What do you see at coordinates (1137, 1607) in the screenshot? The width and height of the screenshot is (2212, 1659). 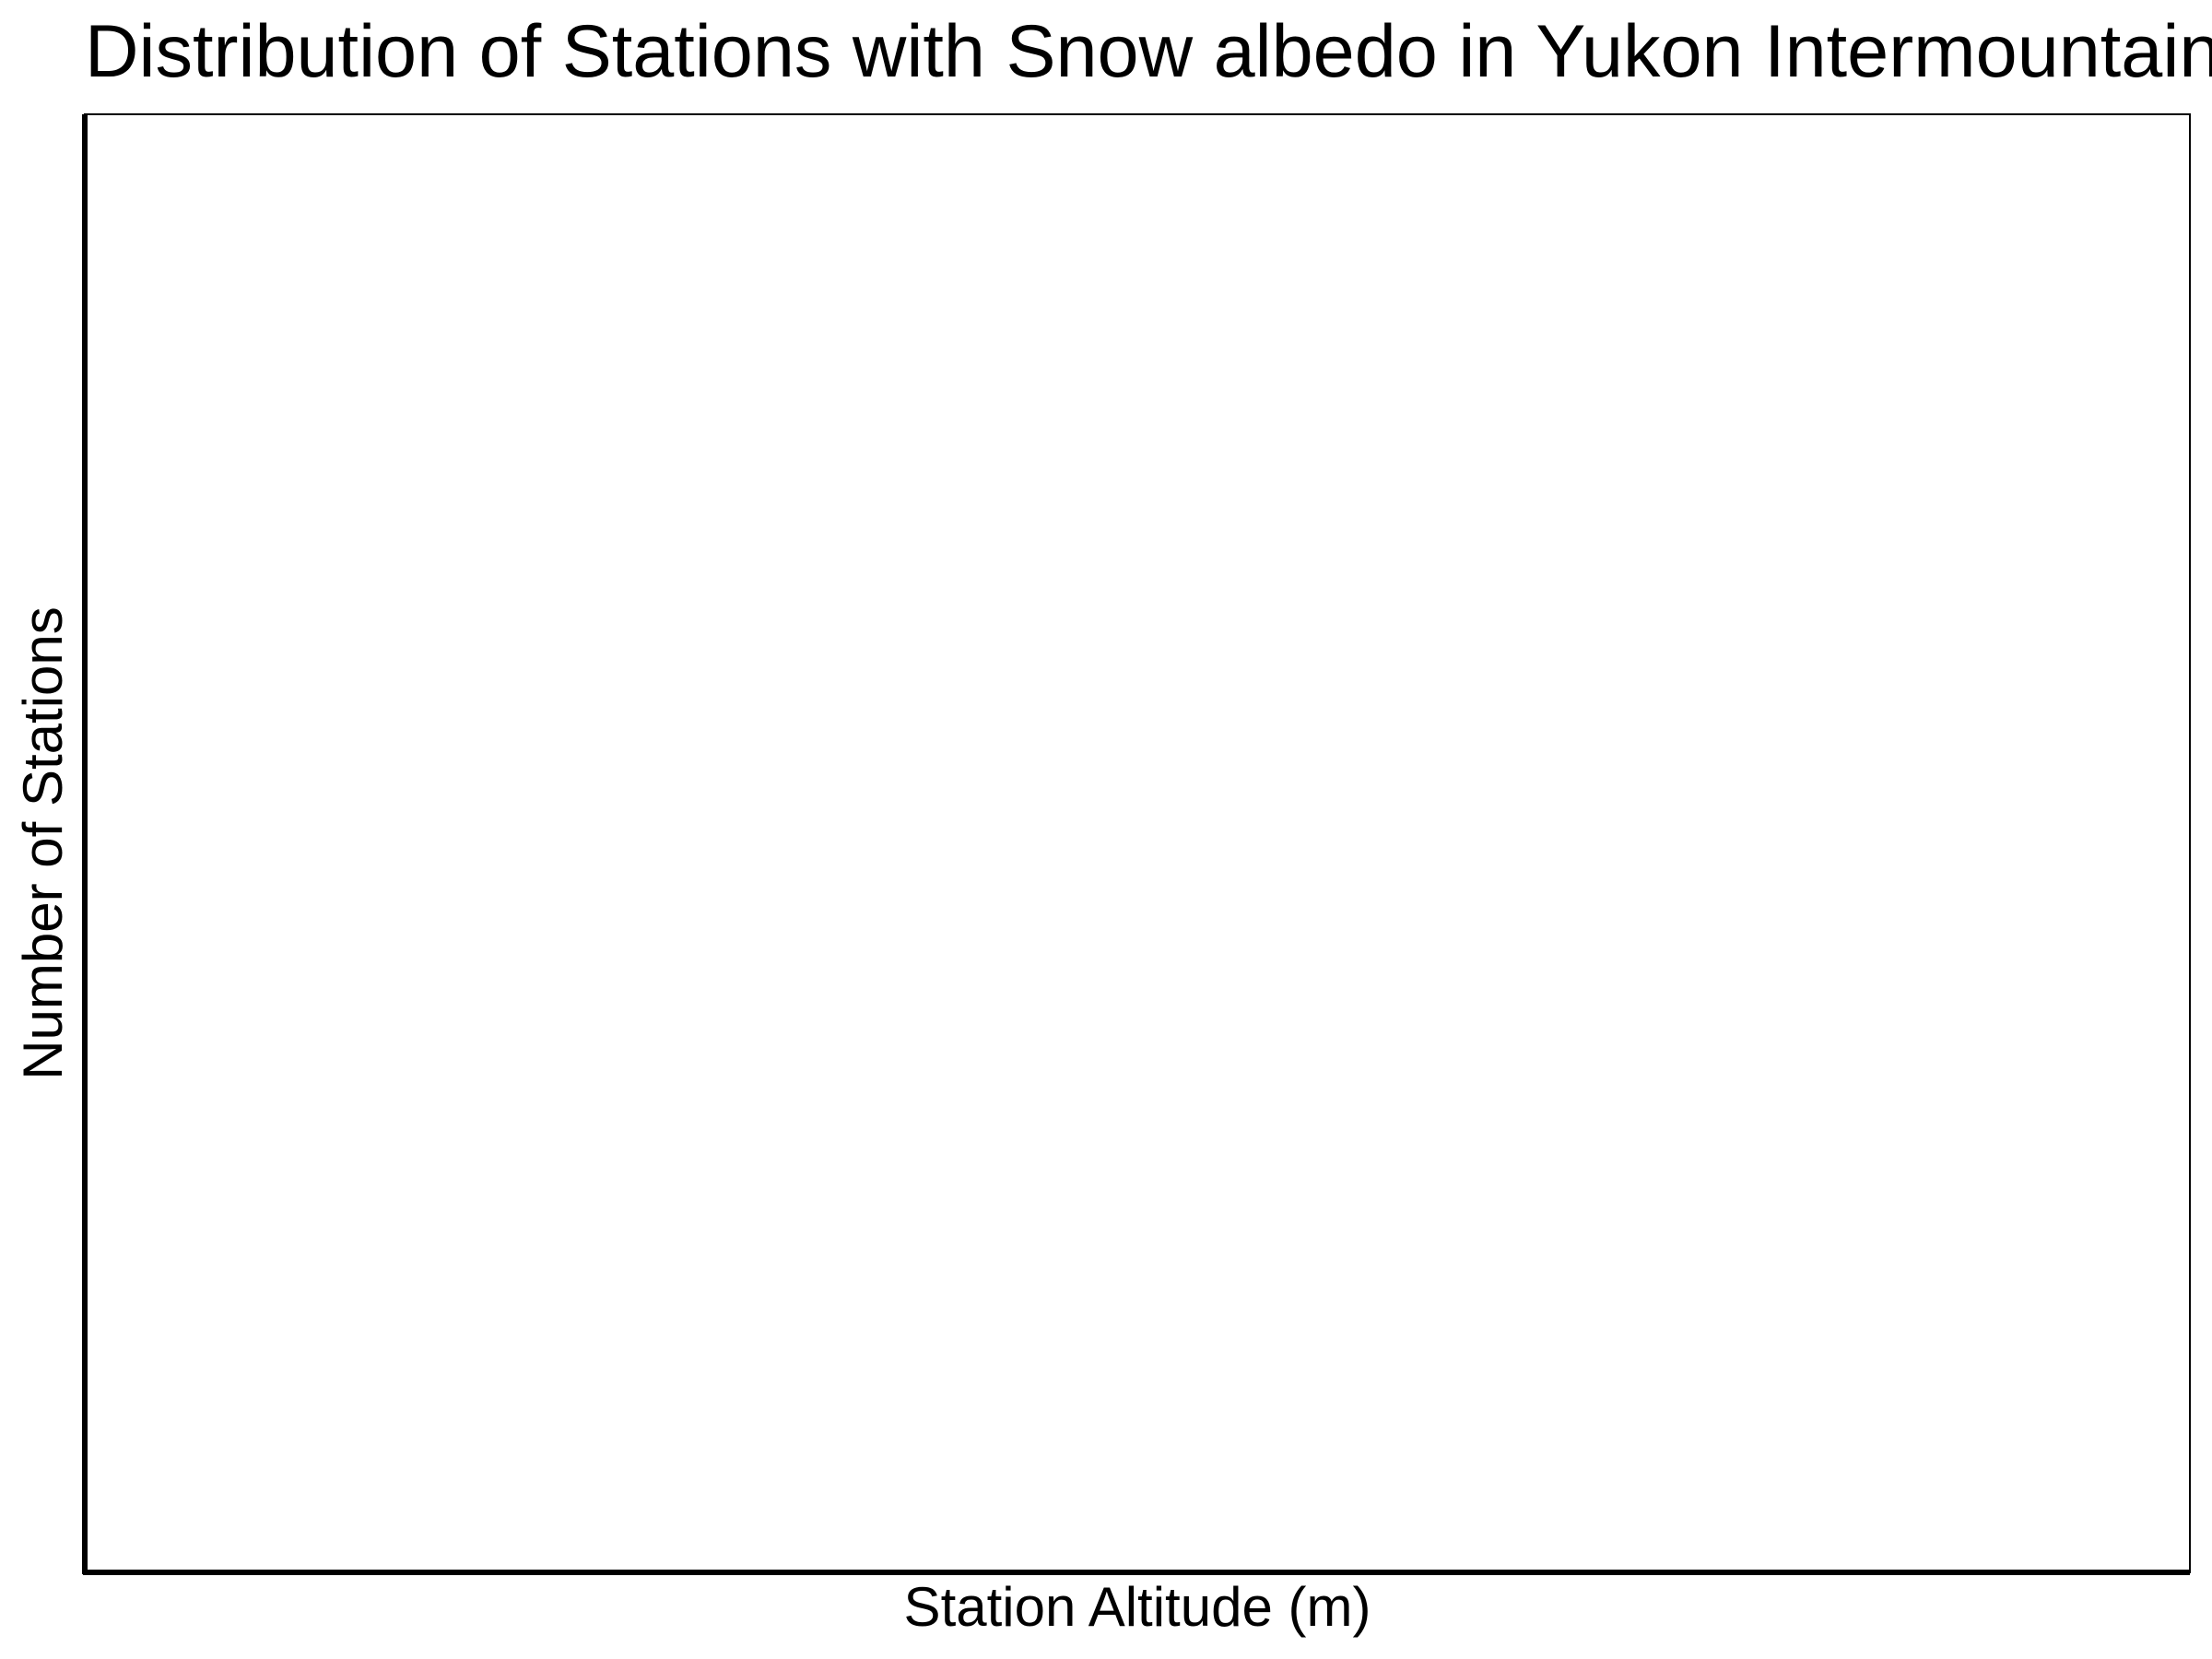 I see `x-axis-label: Station Altitude (m)` at bounding box center [1137, 1607].